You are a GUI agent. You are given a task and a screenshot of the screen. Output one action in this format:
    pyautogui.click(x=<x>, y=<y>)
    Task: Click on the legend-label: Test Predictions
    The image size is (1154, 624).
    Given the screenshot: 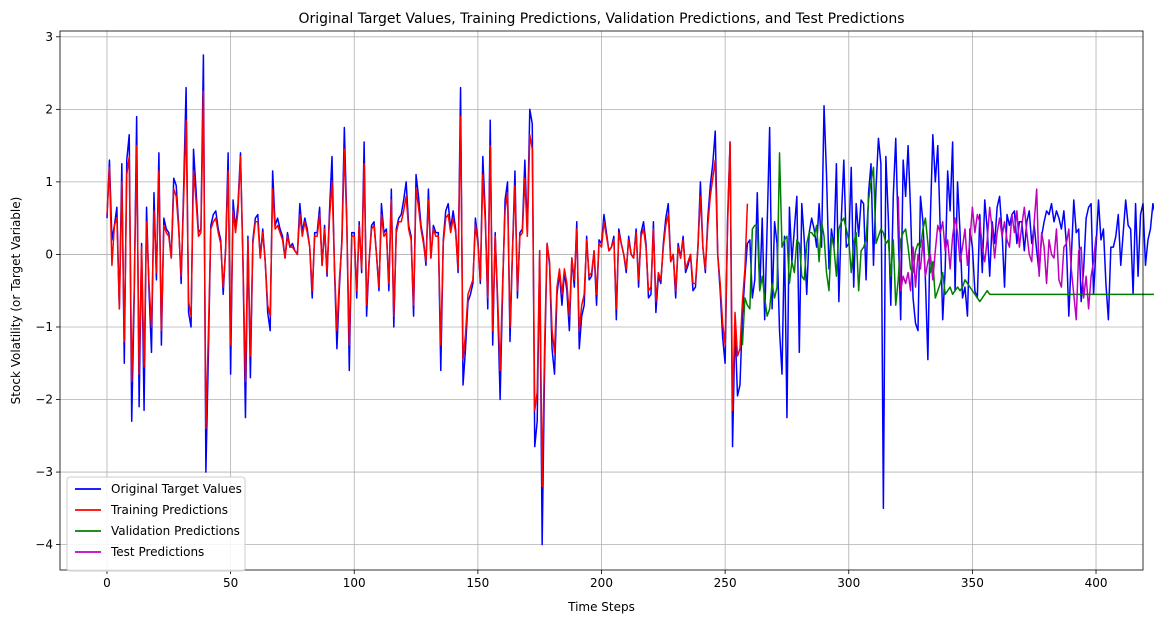 What is the action you would take?
    pyautogui.click(x=157, y=552)
    